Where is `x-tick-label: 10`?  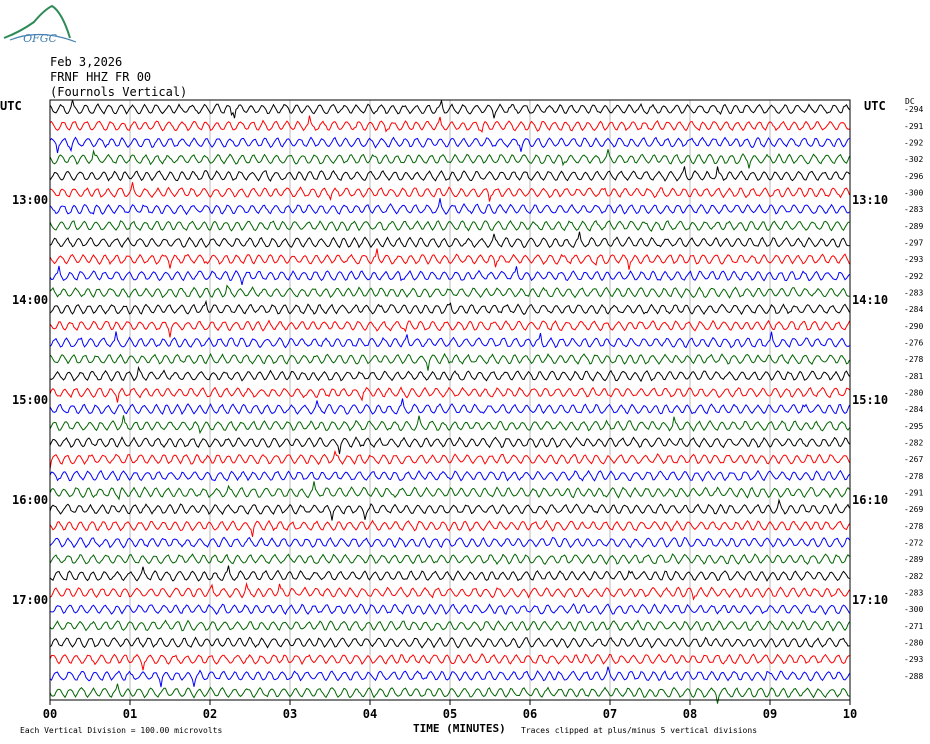 x-tick-label: 10 is located at coordinates (850, 714).